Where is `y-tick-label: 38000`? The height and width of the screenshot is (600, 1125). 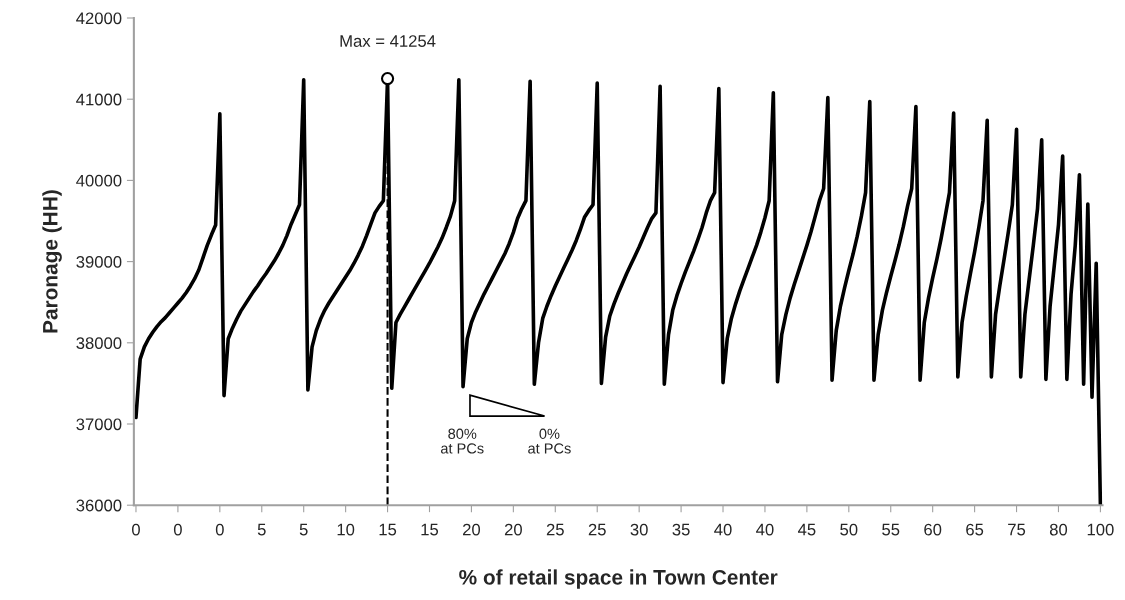
y-tick-label: 38000 is located at coordinates (99, 343).